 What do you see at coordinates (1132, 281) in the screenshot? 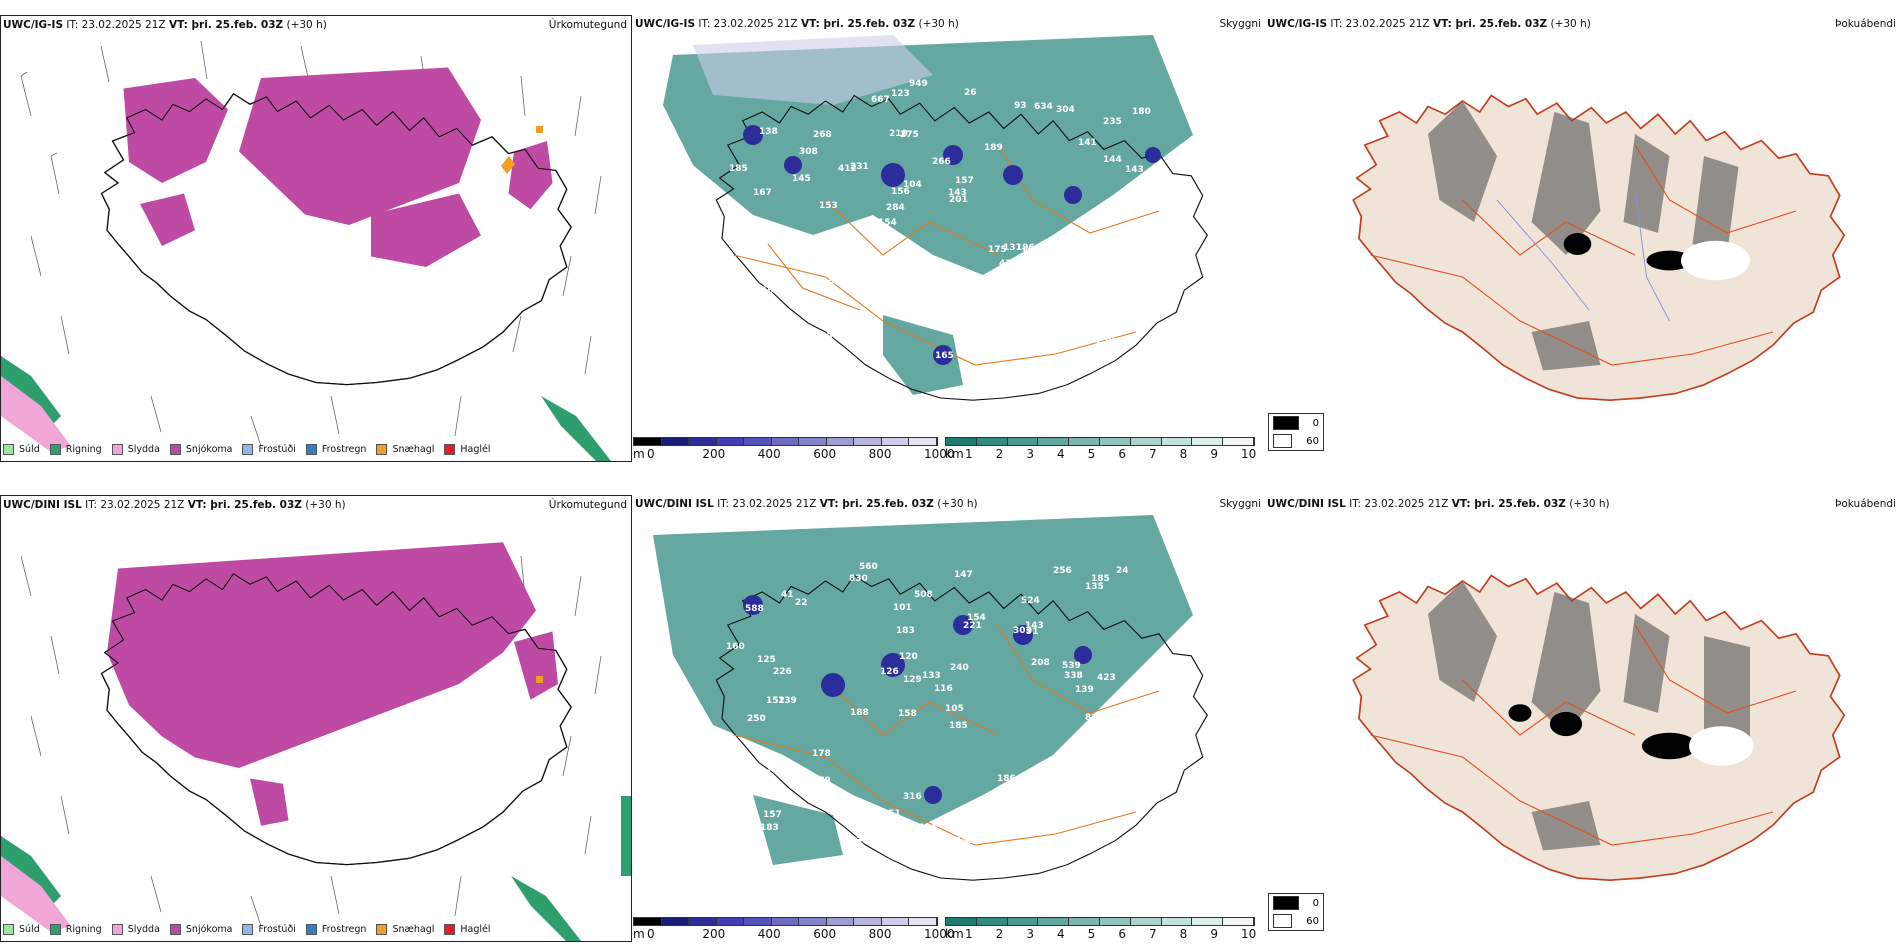
I see `height-label: 17` at bounding box center [1132, 281].